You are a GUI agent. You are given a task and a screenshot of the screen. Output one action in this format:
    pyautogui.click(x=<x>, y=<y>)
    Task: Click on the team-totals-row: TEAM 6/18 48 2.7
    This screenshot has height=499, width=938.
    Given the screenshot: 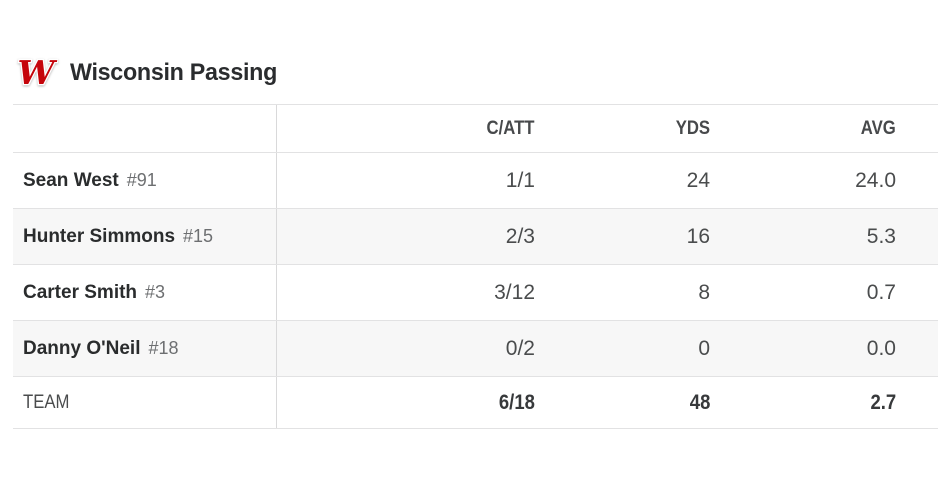 What is the action you would take?
    pyautogui.click(x=475, y=402)
    